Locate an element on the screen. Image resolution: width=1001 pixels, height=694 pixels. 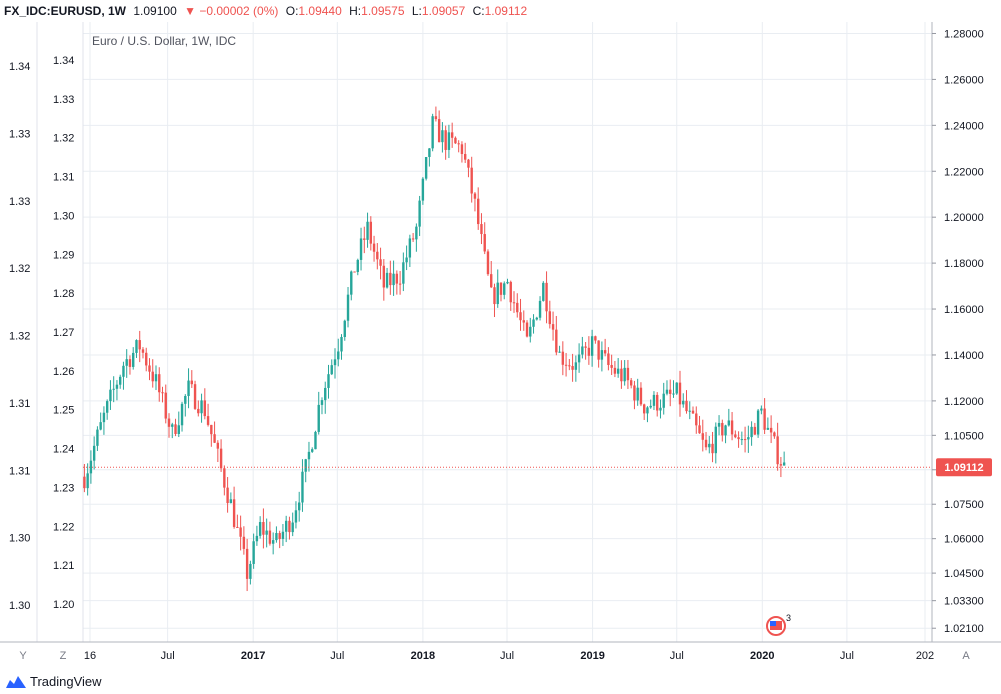
auto-scale-button: A is located at coordinates (966, 656).